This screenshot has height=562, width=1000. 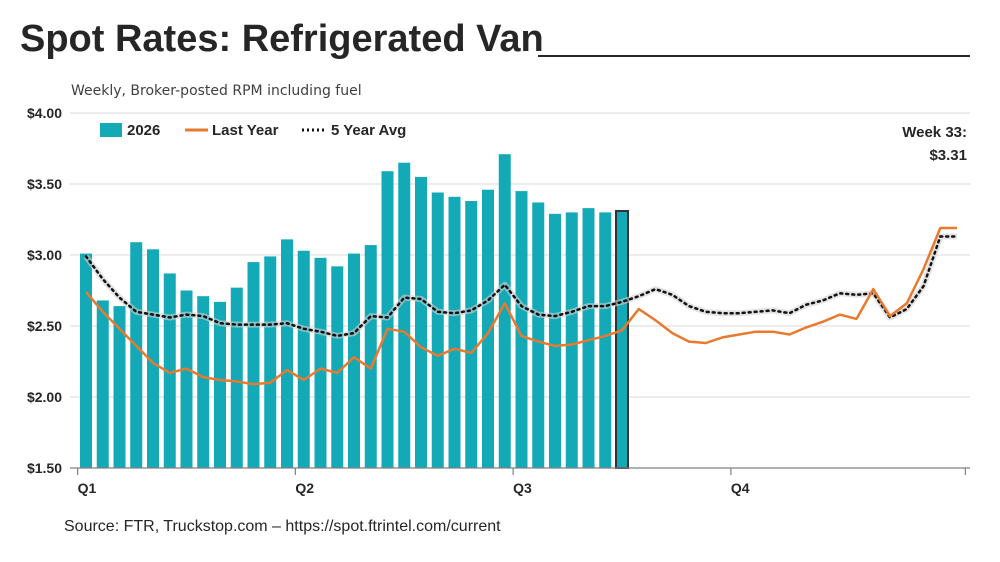 I want to click on x-tick-label: Q4, so click(x=740, y=488).